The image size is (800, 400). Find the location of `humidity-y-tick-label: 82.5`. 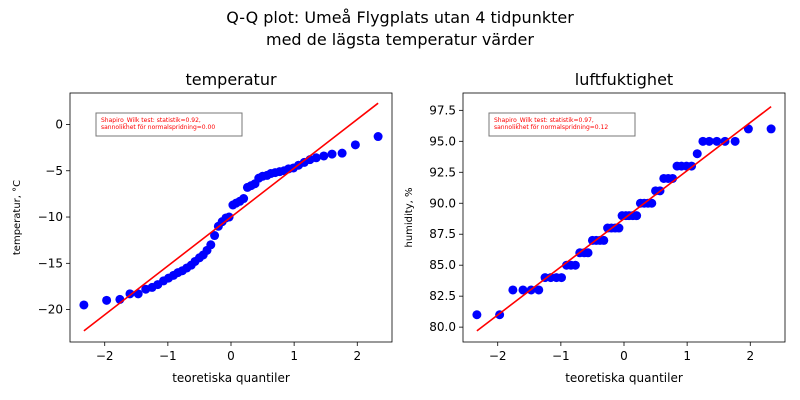

humidity-y-tick-label: 82.5 is located at coordinates (442, 296).